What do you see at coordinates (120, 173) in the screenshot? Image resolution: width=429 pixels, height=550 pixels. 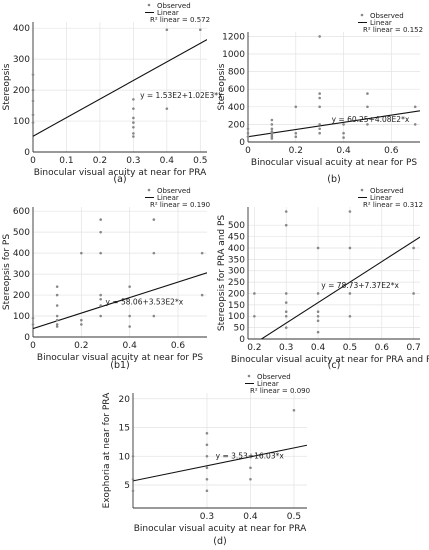 I see `x-axis-label: Binocular visual acuity at near for PRA` at bounding box center [120, 173].